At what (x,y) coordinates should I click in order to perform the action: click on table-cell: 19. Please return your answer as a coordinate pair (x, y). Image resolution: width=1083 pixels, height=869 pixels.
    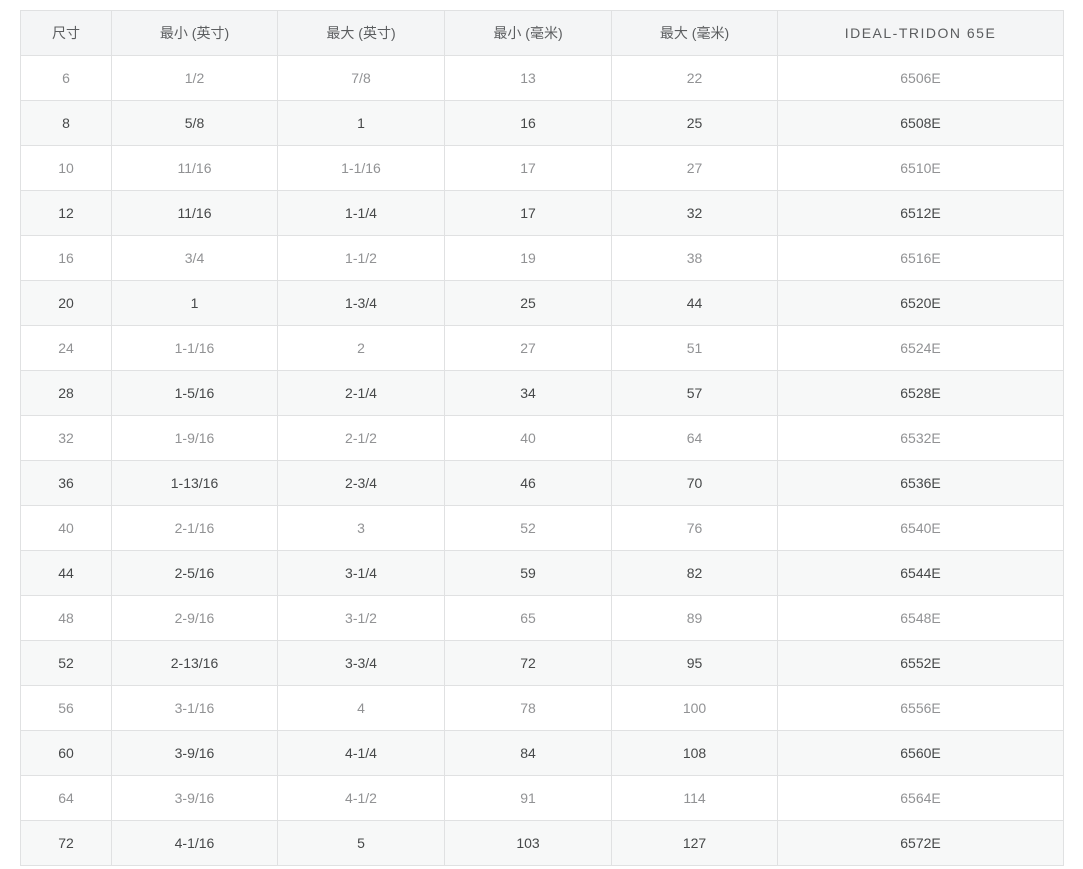
    Looking at the image, I should click on (528, 258).